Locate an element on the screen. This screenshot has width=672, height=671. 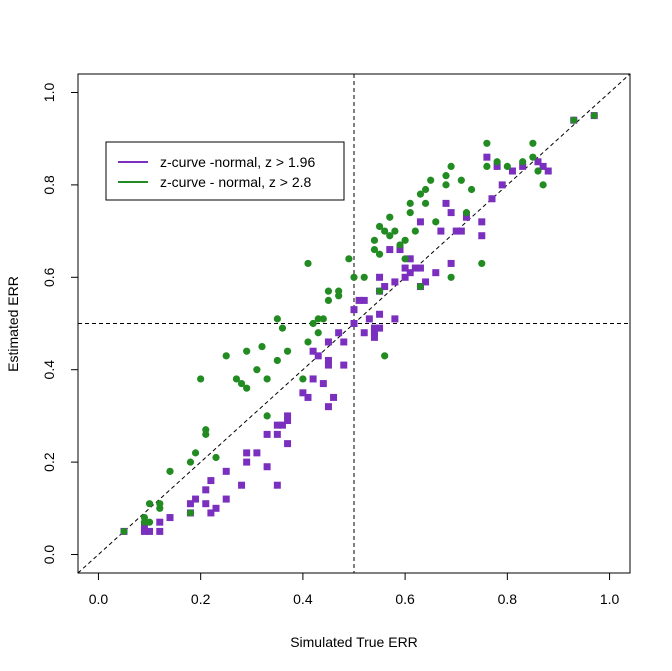
x-tick-label: 0.0 is located at coordinates (99, 599).